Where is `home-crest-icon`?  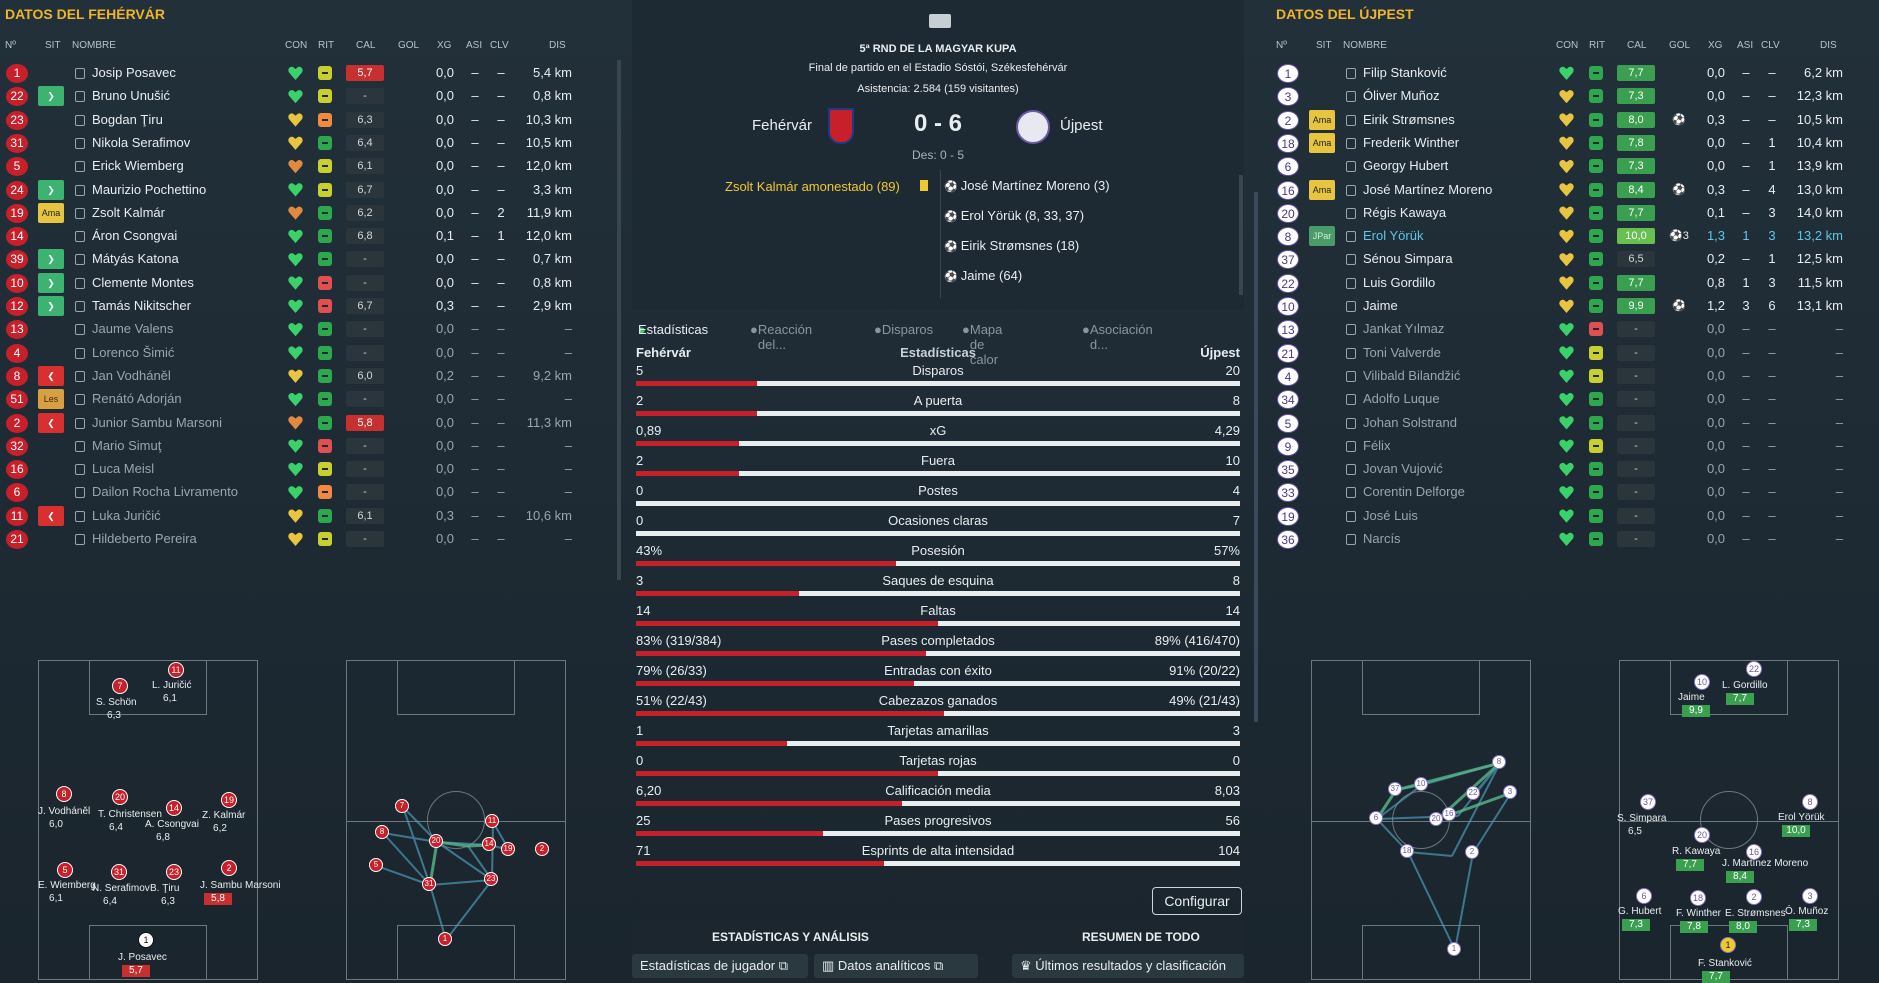
home-crest-icon is located at coordinates (841, 126).